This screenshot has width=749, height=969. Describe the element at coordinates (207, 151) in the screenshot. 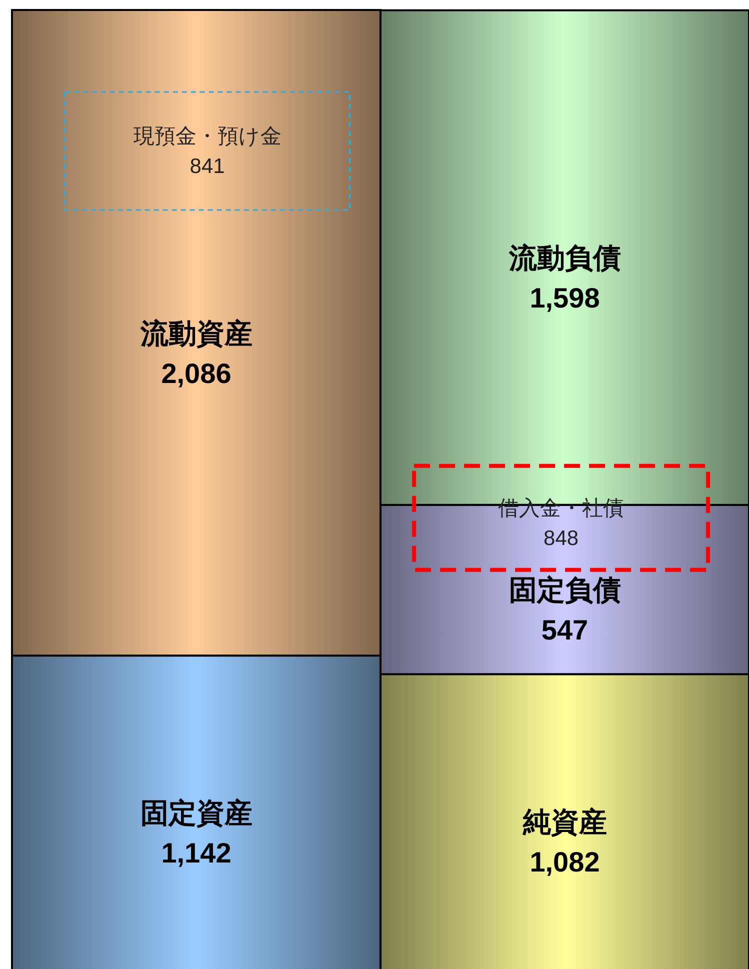

I see `annotation: 現預金・預け金 841` at that location.